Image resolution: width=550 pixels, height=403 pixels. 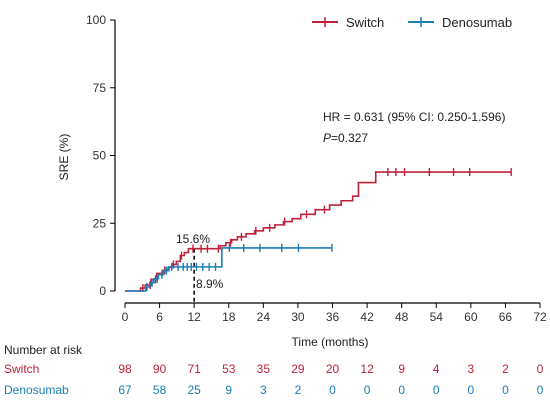 What do you see at coordinates (194, 369) in the screenshot?
I see `risk-value-switch: 71` at bounding box center [194, 369].